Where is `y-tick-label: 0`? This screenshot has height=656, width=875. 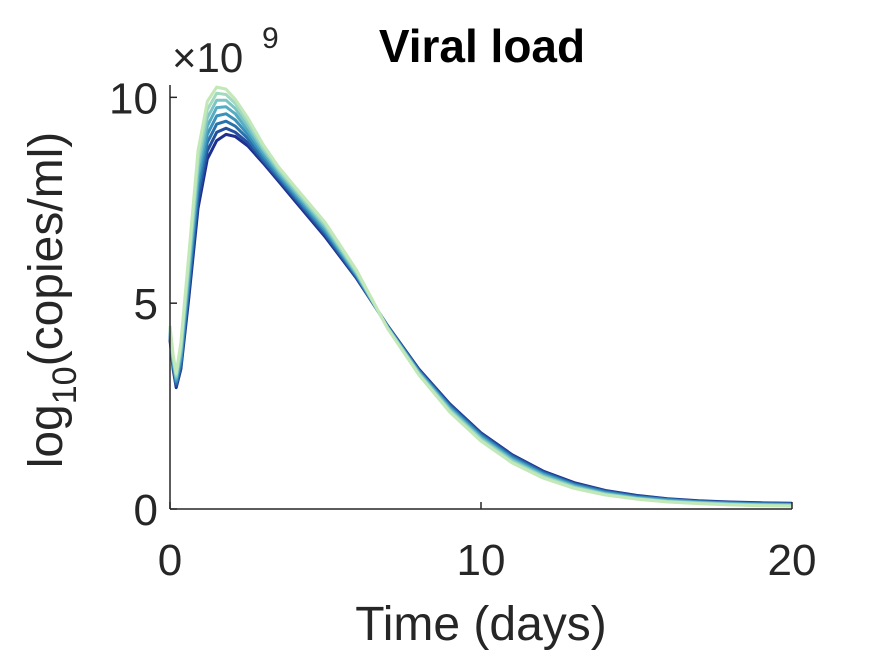 y-tick-label: 0 is located at coordinates (146, 510).